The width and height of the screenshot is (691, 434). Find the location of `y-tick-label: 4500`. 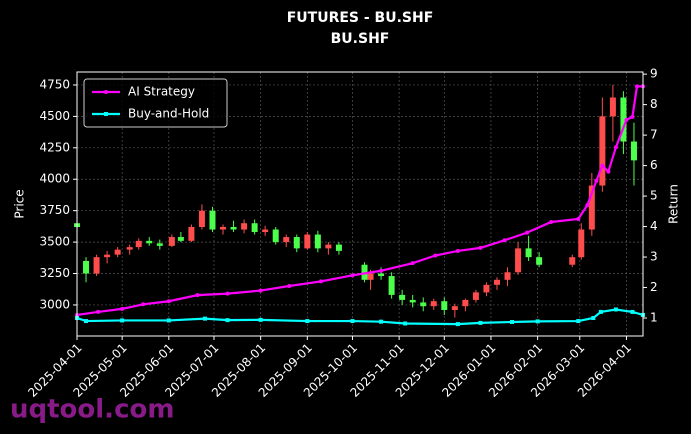

y-tick-label: 4500 is located at coordinates (54, 116).